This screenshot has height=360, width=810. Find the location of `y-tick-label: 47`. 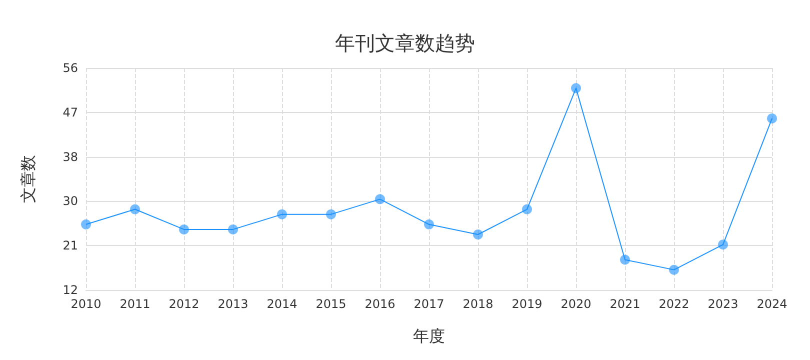

y-tick-label: 47 is located at coordinates (70, 112).